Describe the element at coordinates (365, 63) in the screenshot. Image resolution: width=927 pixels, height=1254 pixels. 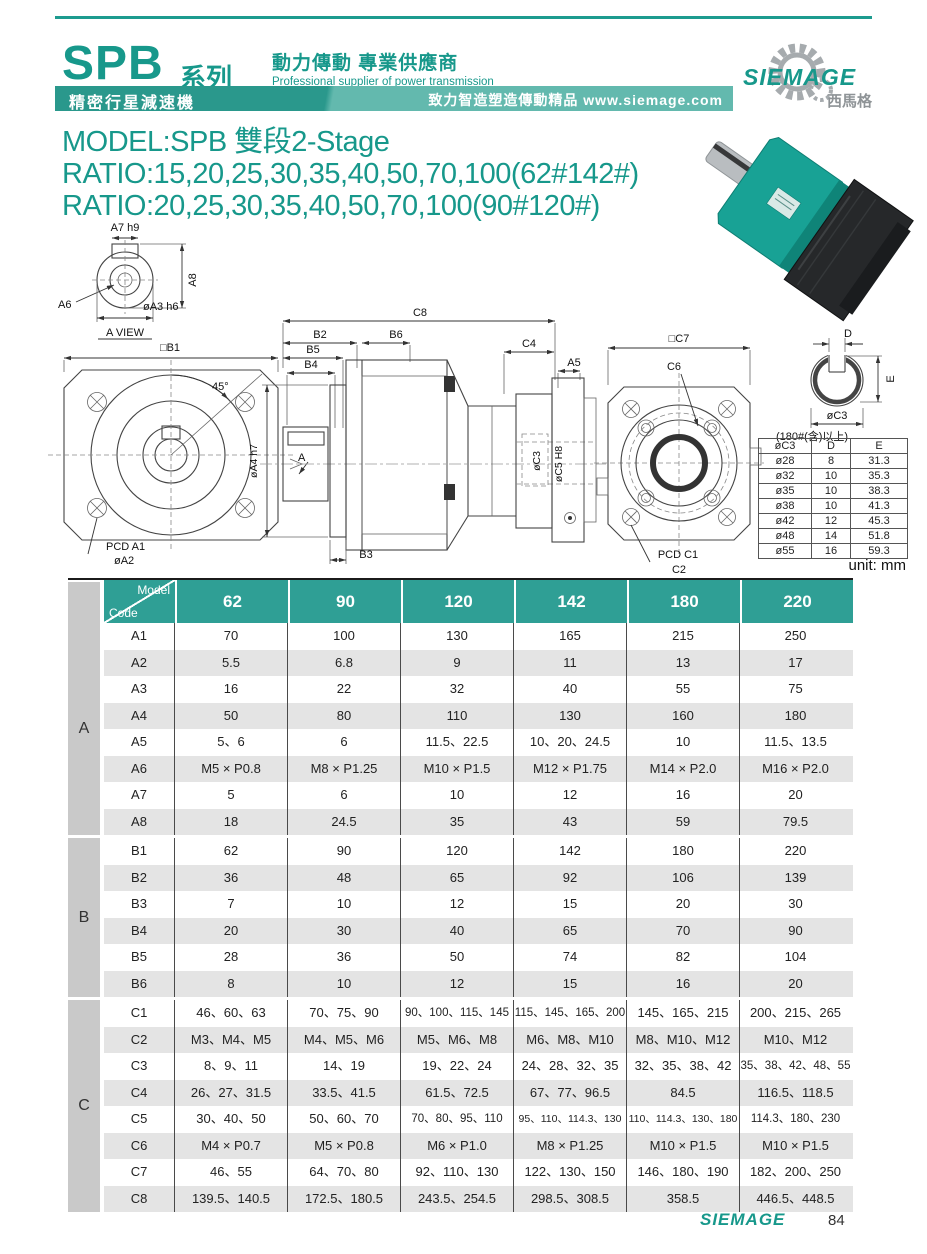
I see `tagline-zh: 動力傳動 專業供應商` at that location.